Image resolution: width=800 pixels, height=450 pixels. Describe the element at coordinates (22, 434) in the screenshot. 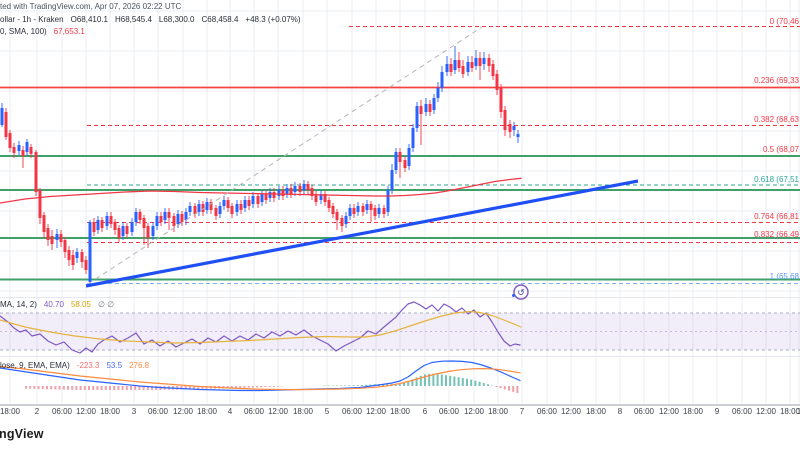

I see `tradingview-logo: ngView` at that location.